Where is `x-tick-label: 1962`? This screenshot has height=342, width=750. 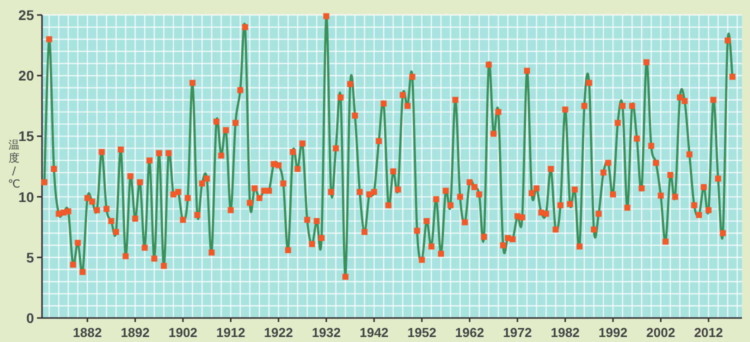
x-tick-label: 1962 is located at coordinates (469, 332).